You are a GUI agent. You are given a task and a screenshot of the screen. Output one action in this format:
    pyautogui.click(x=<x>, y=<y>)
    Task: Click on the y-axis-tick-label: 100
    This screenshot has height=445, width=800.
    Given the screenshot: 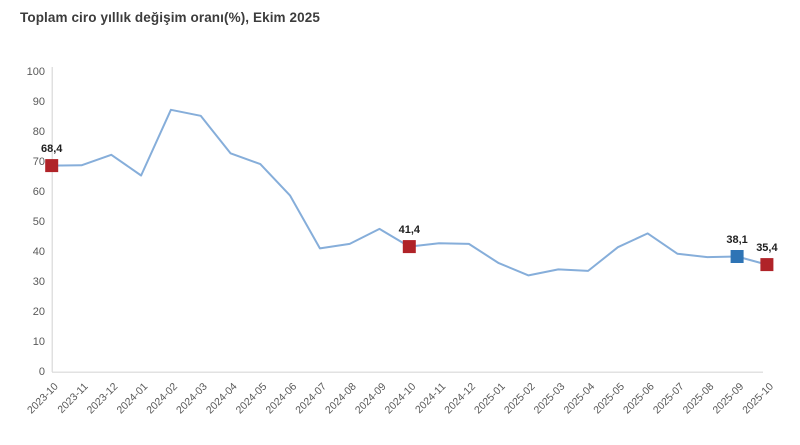 What is the action you would take?
    pyautogui.click(x=36, y=72)
    